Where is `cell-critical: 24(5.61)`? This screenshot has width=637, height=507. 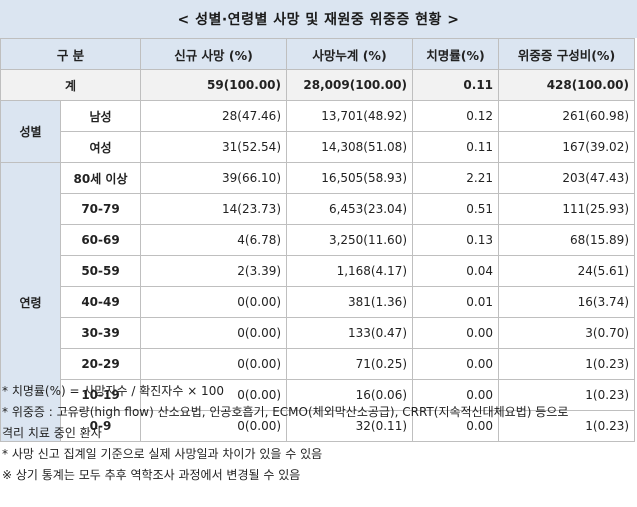 cell-critical: 24(5.61) is located at coordinates (567, 271).